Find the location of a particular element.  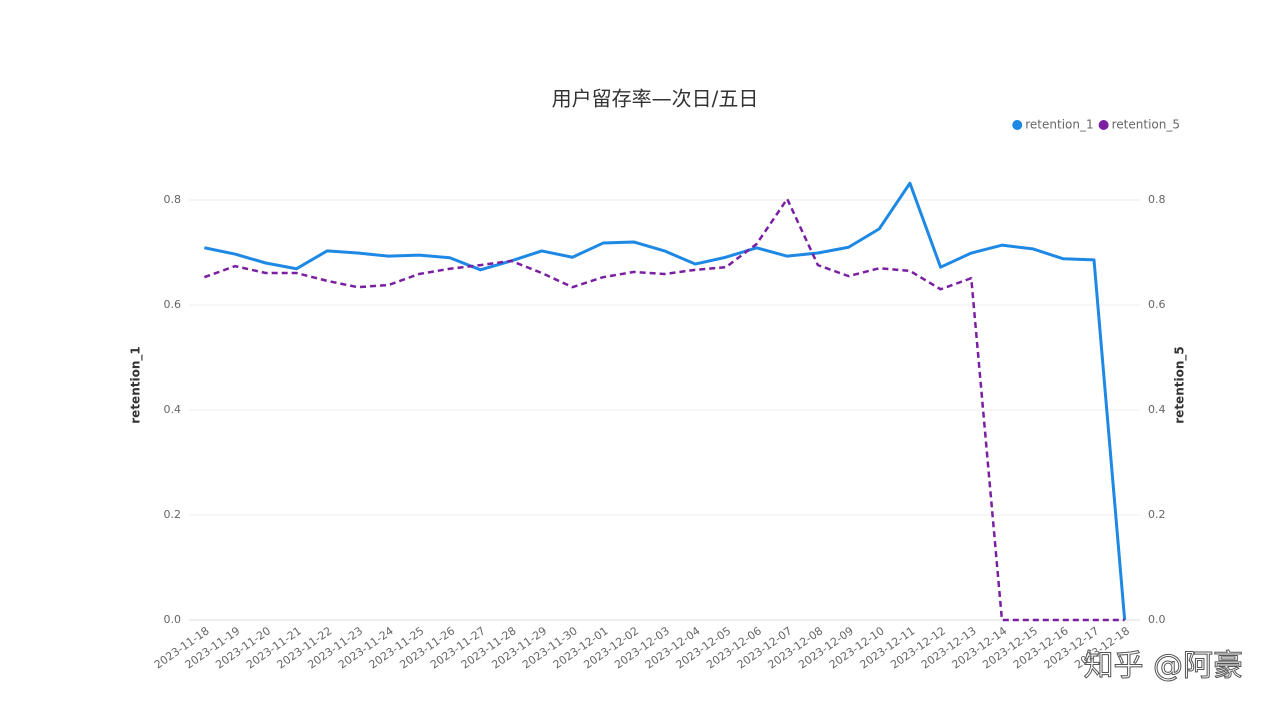

y2-tick-label: 0.2 is located at coordinates (1157, 514).